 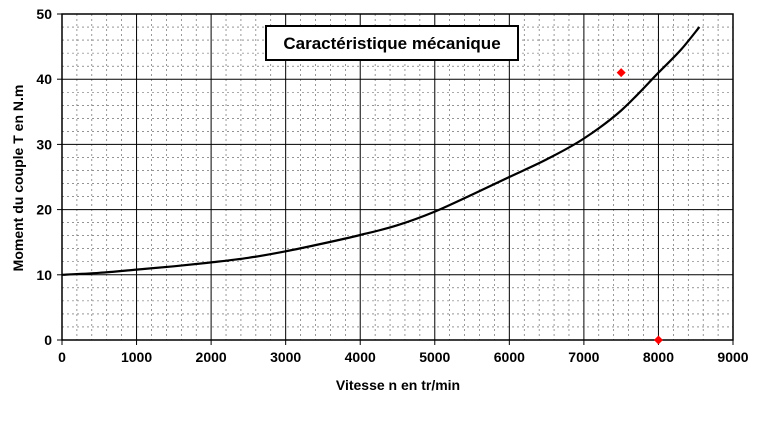 What do you see at coordinates (62, 357) in the screenshot?
I see `x-tick-label: 0` at bounding box center [62, 357].